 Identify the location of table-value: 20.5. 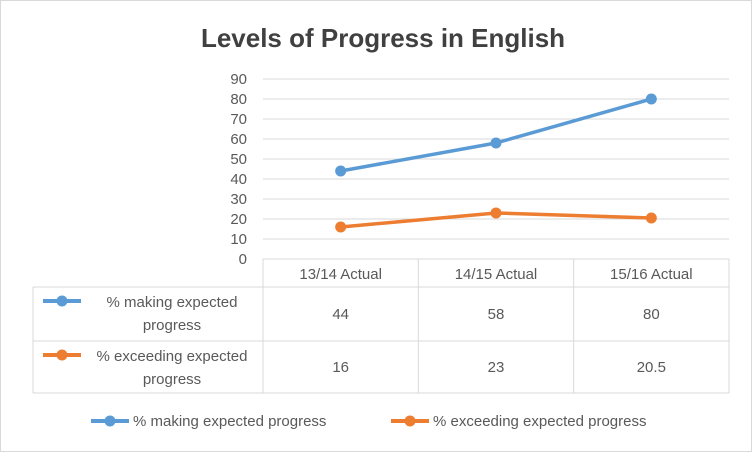
(651, 367).